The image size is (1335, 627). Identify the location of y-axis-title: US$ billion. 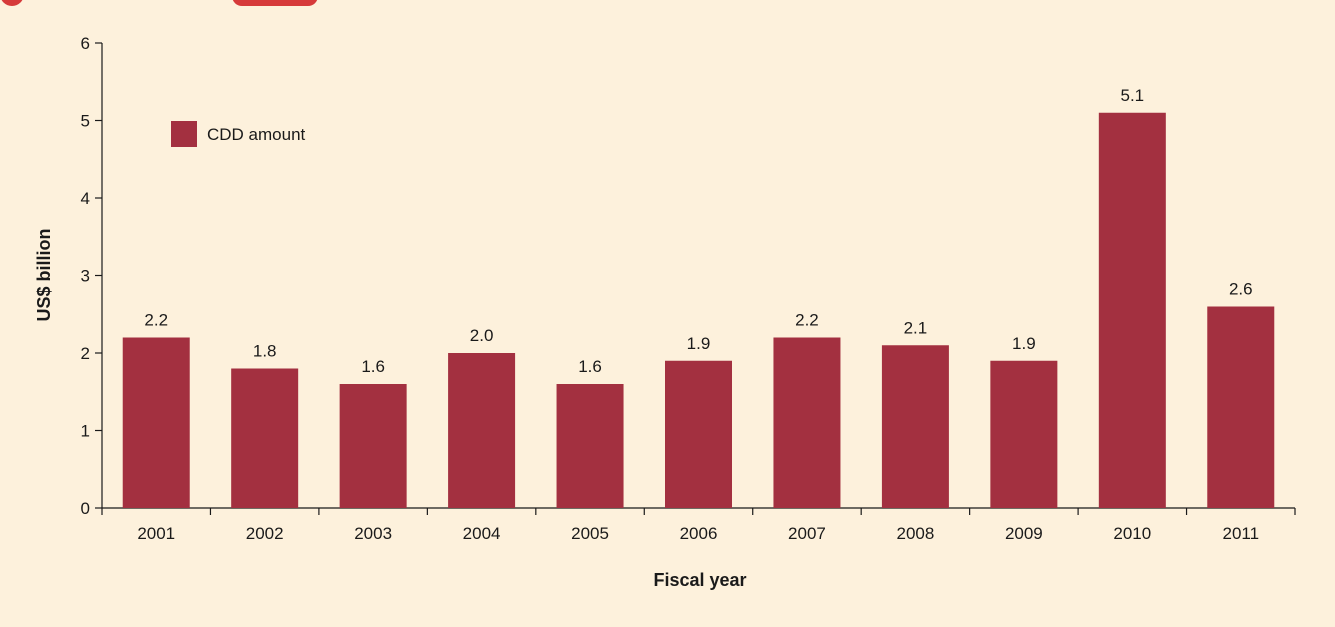
(44, 274).